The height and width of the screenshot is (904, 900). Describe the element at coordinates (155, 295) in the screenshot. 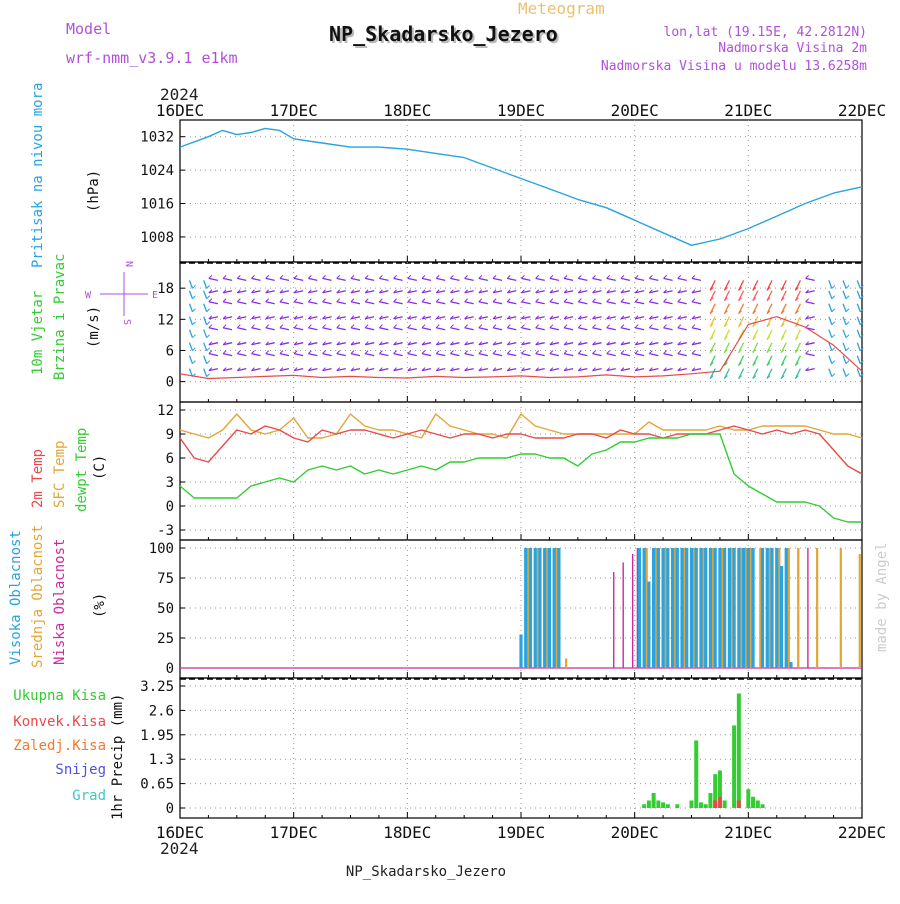

I see `compass-e: E` at that location.